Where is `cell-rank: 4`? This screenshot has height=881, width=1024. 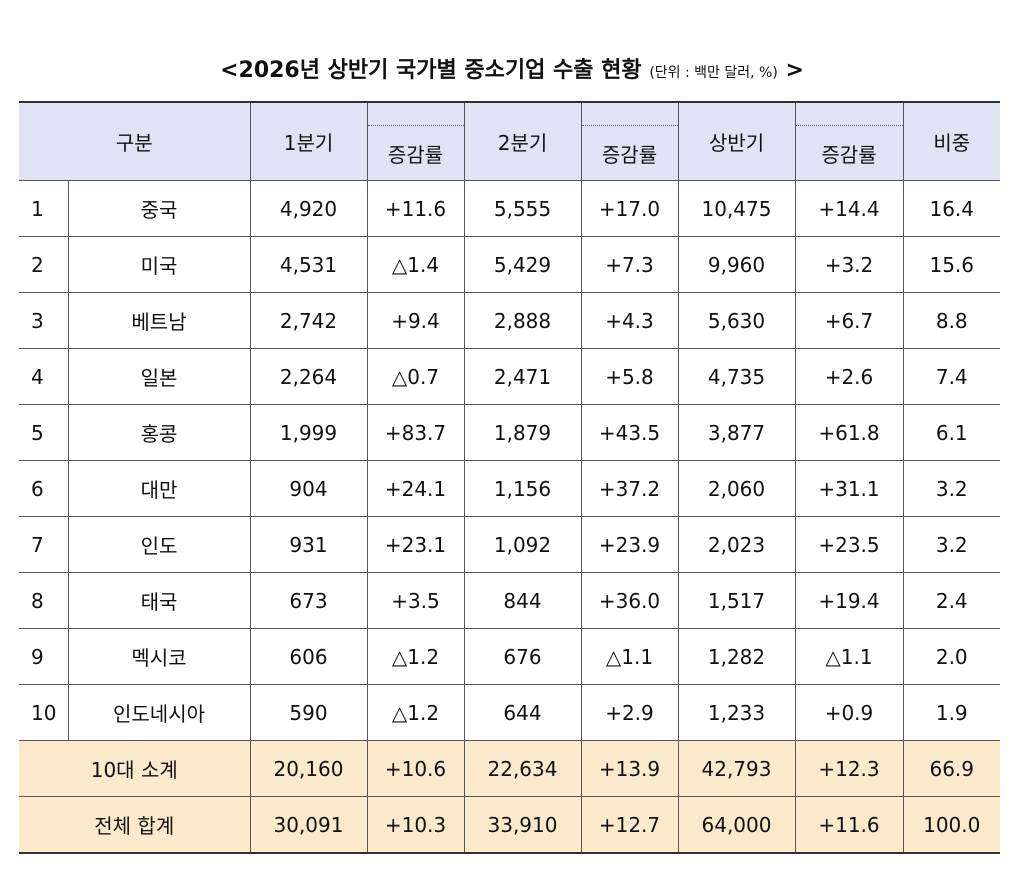 cell-rank: 4 is located at coordinates (44, 376).